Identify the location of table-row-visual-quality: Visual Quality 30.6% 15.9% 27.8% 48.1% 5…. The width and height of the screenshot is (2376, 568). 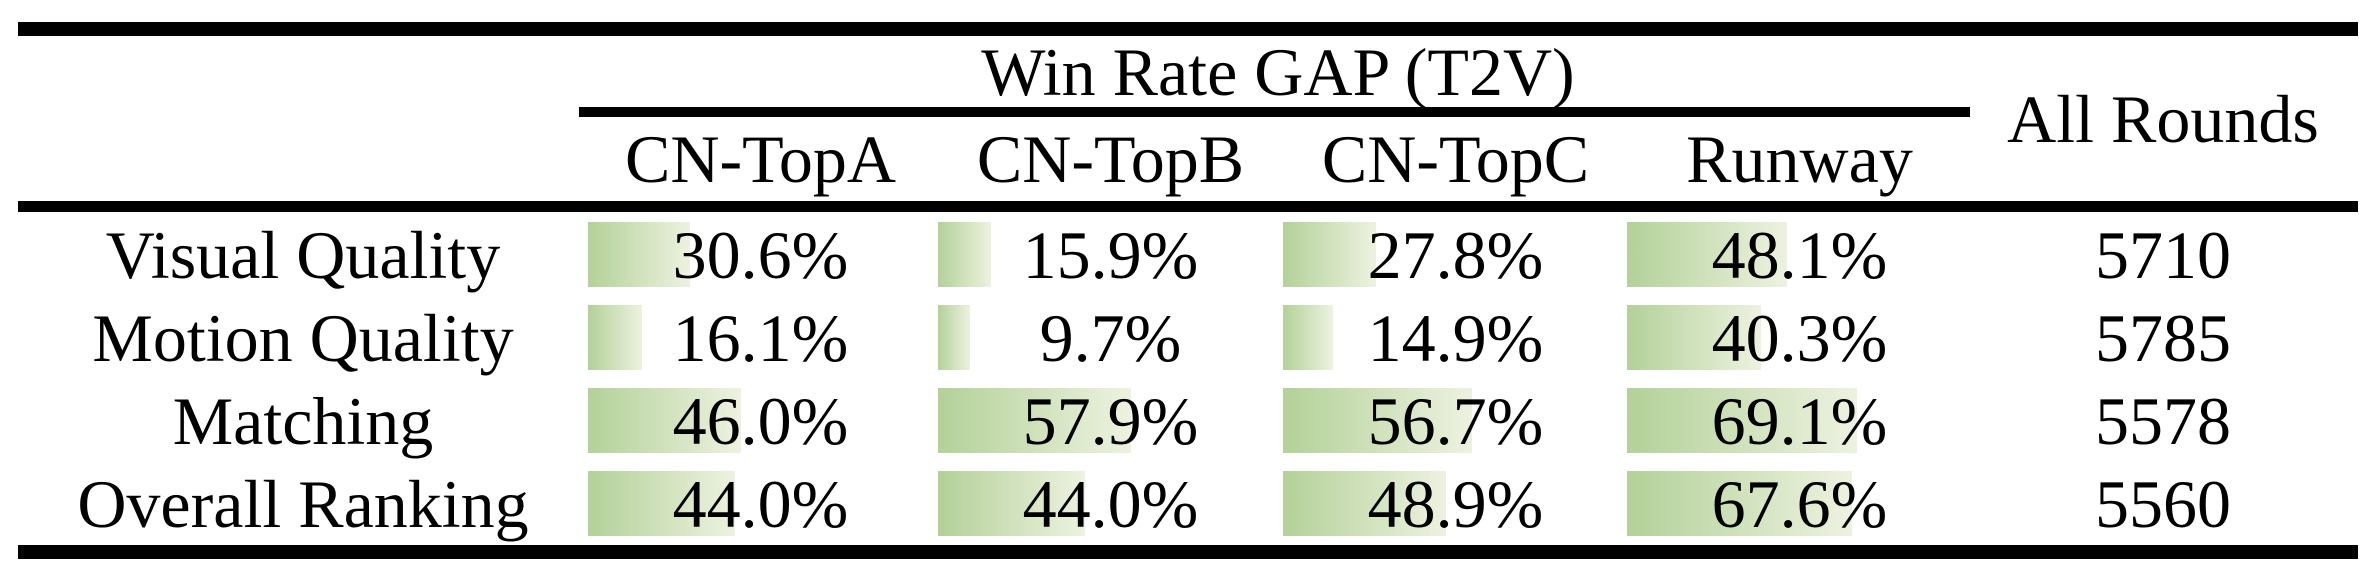
(1188, 254).